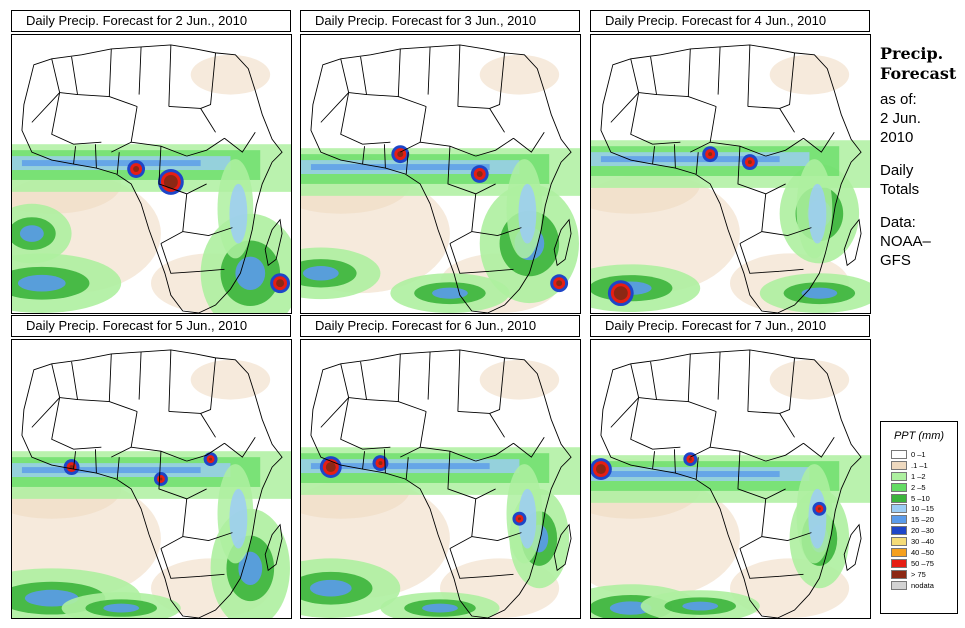  I want to click on forecast-panel: Daily Precip. Forecast for 6 Jun., 2010, so click(445, 468).